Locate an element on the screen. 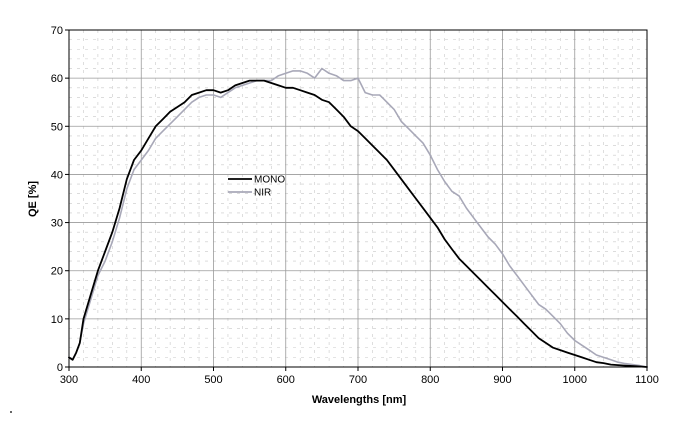 This screenshot has height=428, width=690. x-tick-label: 400 is located at coordinates (141, 380).